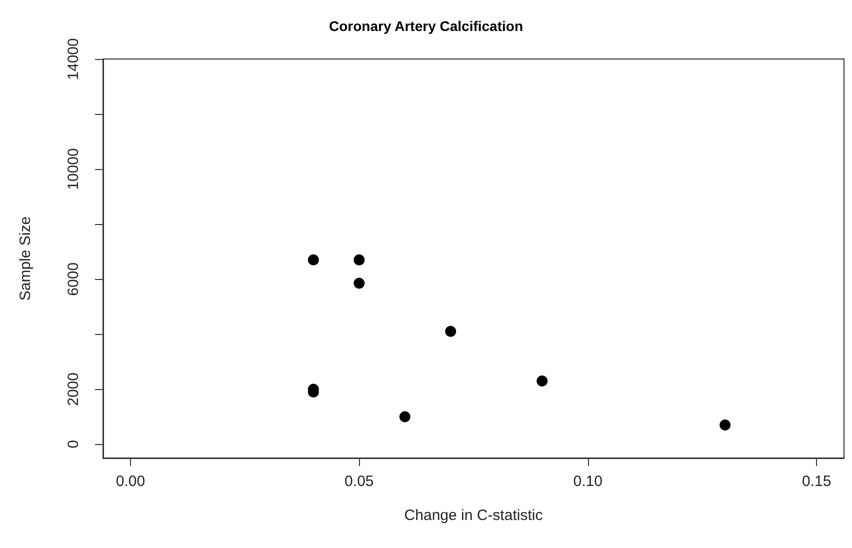 This screenshot has height=548, width=852. What do you see at coordinates (25, 258) in the screenshot?
I see `y-axis-title: Sample Size` at bounding box center [25, 258].